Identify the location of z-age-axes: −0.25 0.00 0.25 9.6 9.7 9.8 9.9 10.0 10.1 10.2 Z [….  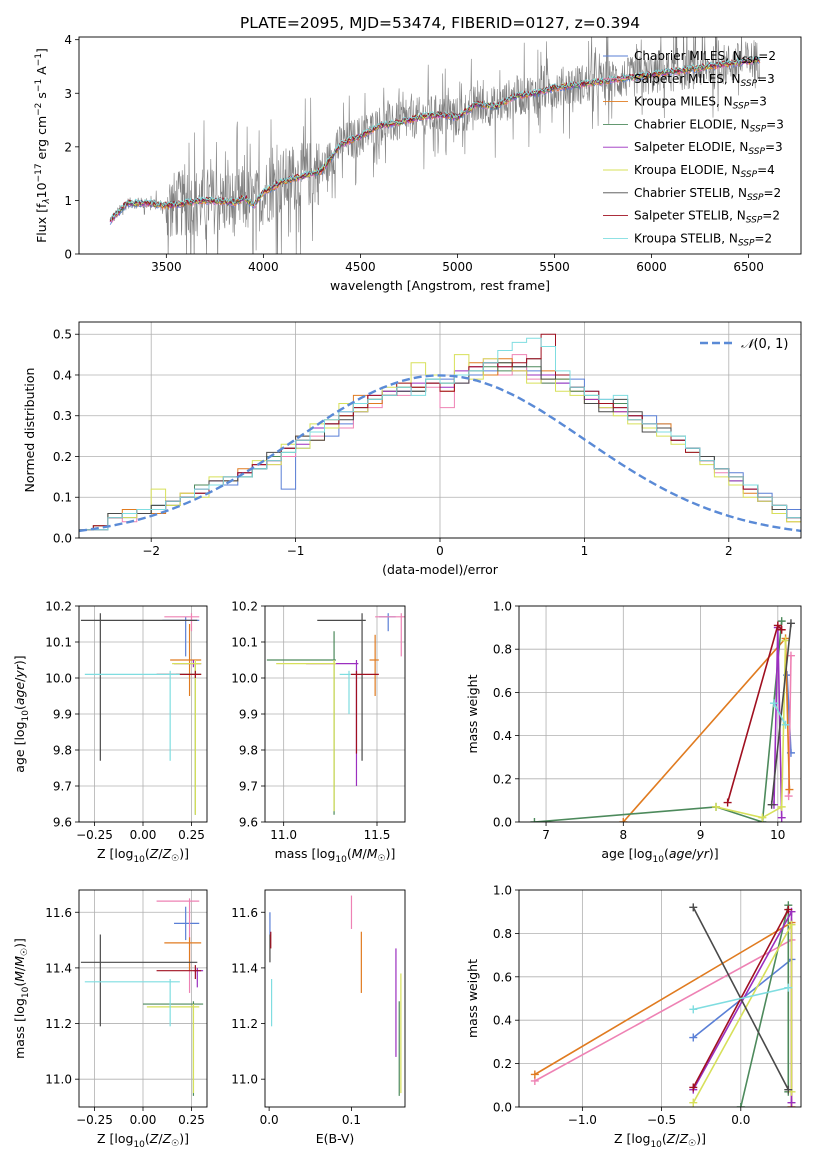
(110, 732).